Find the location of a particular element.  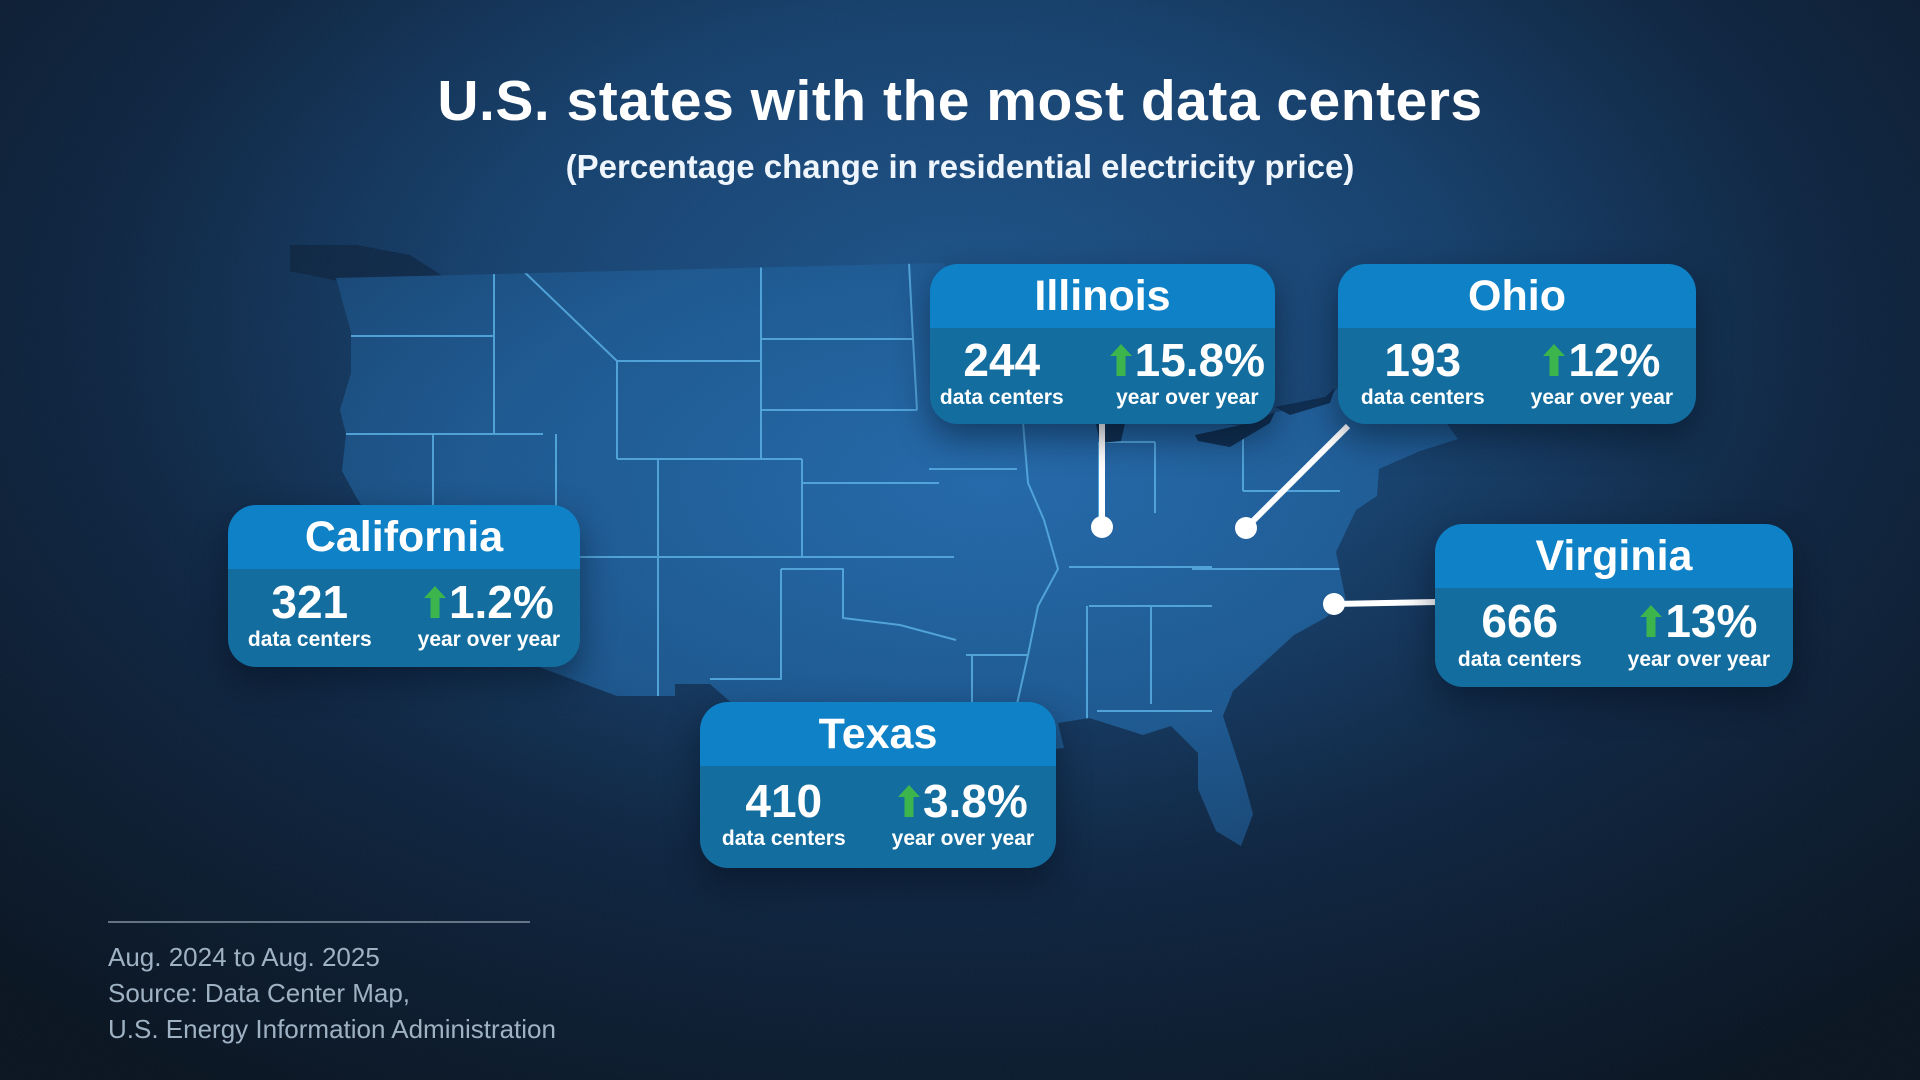

price-change-percent: 1.2% is located at coordinates (501, 601).